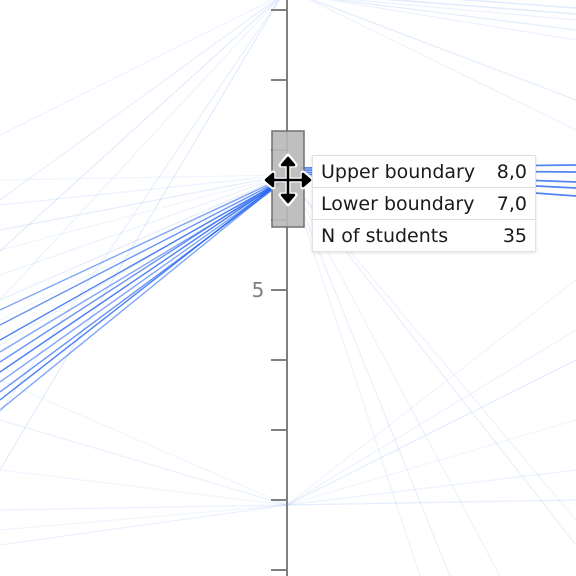 The width and height of the screenshot is (576, 576). Describe the element at coordinates (511, 171) in the screenshot. I see `tooltip-value: 8,0` at that location.